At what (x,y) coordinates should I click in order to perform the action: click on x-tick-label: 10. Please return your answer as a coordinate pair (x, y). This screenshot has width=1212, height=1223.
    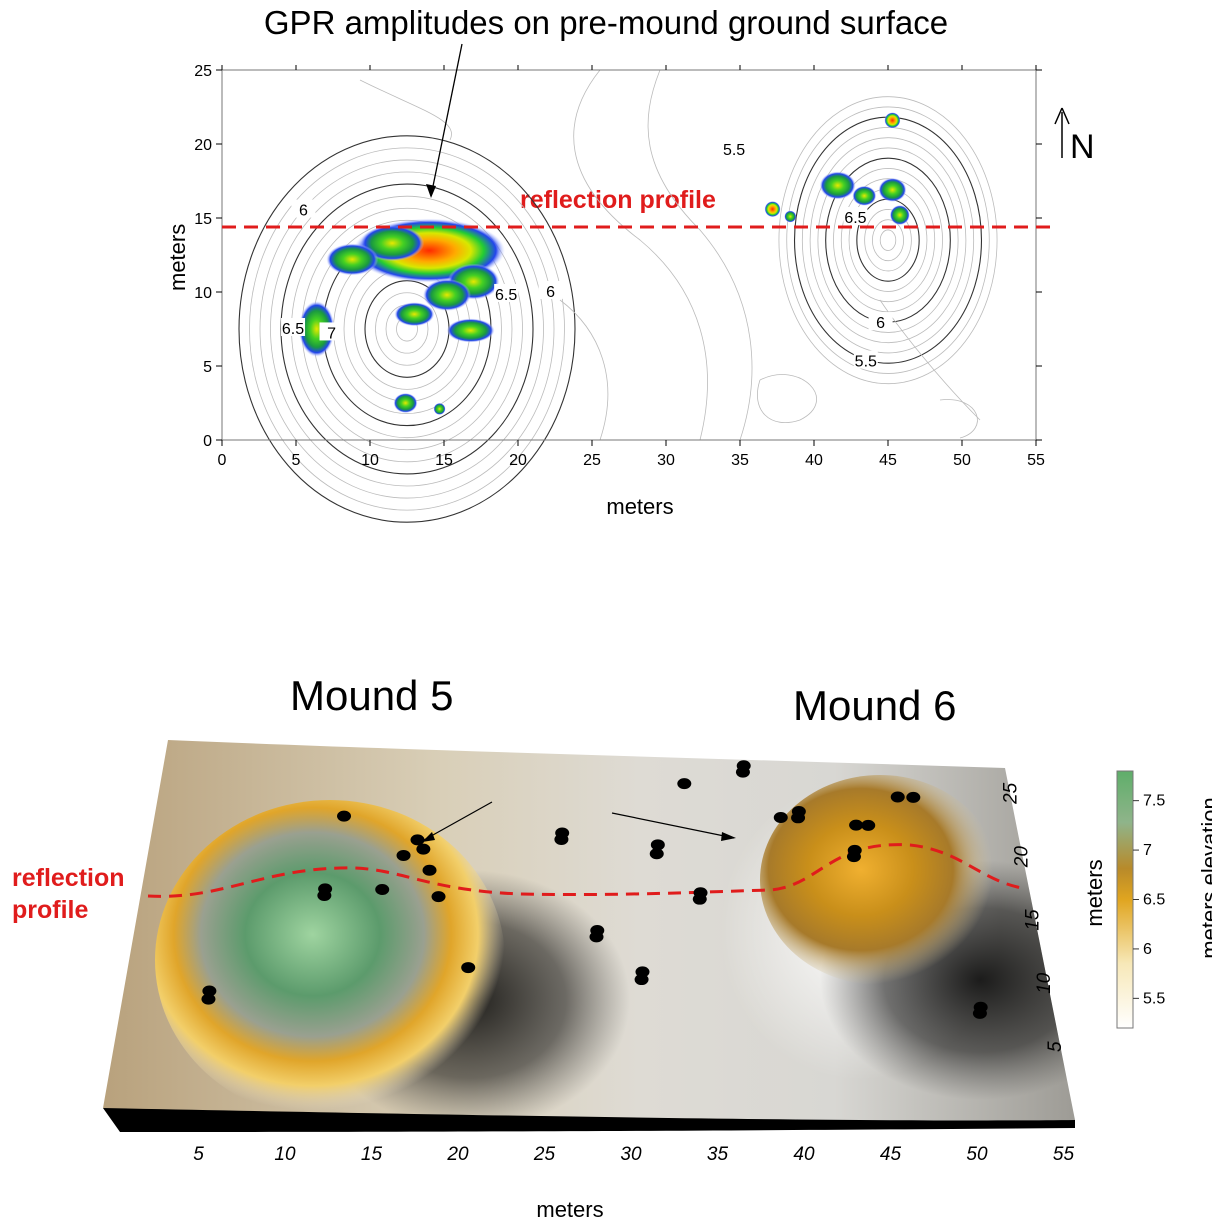
    Looking at the image, I should click on (370, 460).